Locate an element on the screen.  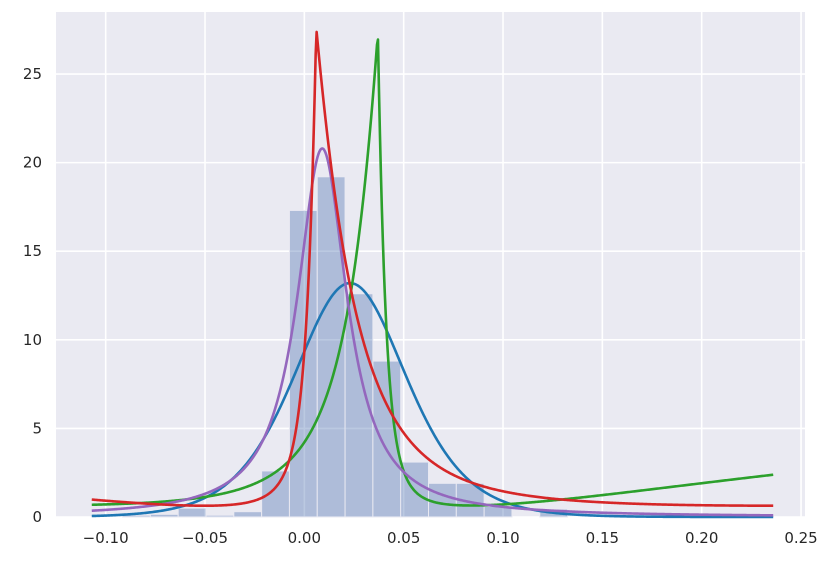
y-tick-label: 10 is located at coordinates (32, 340).